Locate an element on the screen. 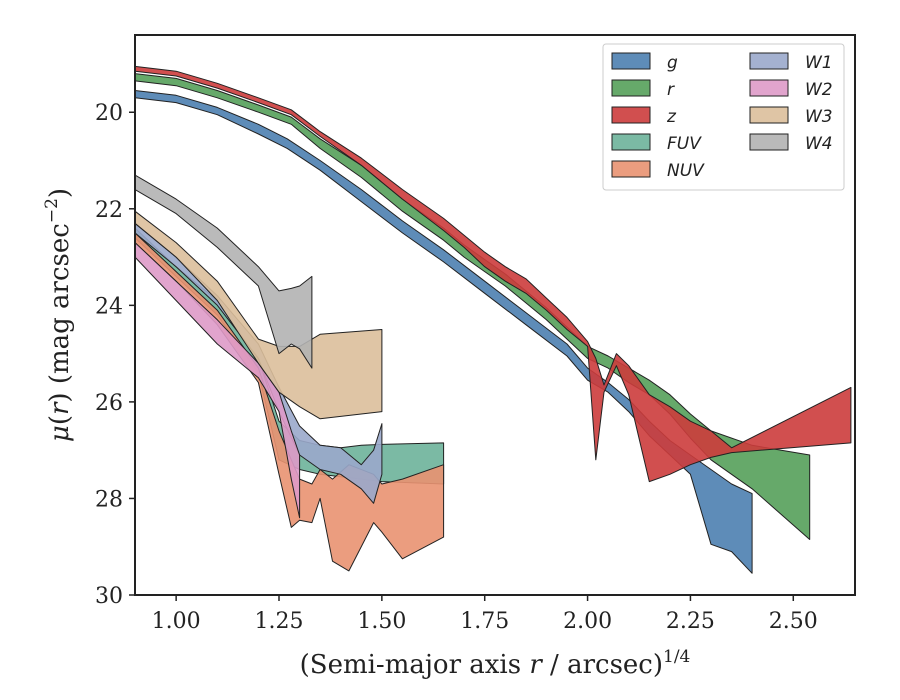 The image size is (900, 700). legend-label-w4: W4 is located at coordinates (819, 144).